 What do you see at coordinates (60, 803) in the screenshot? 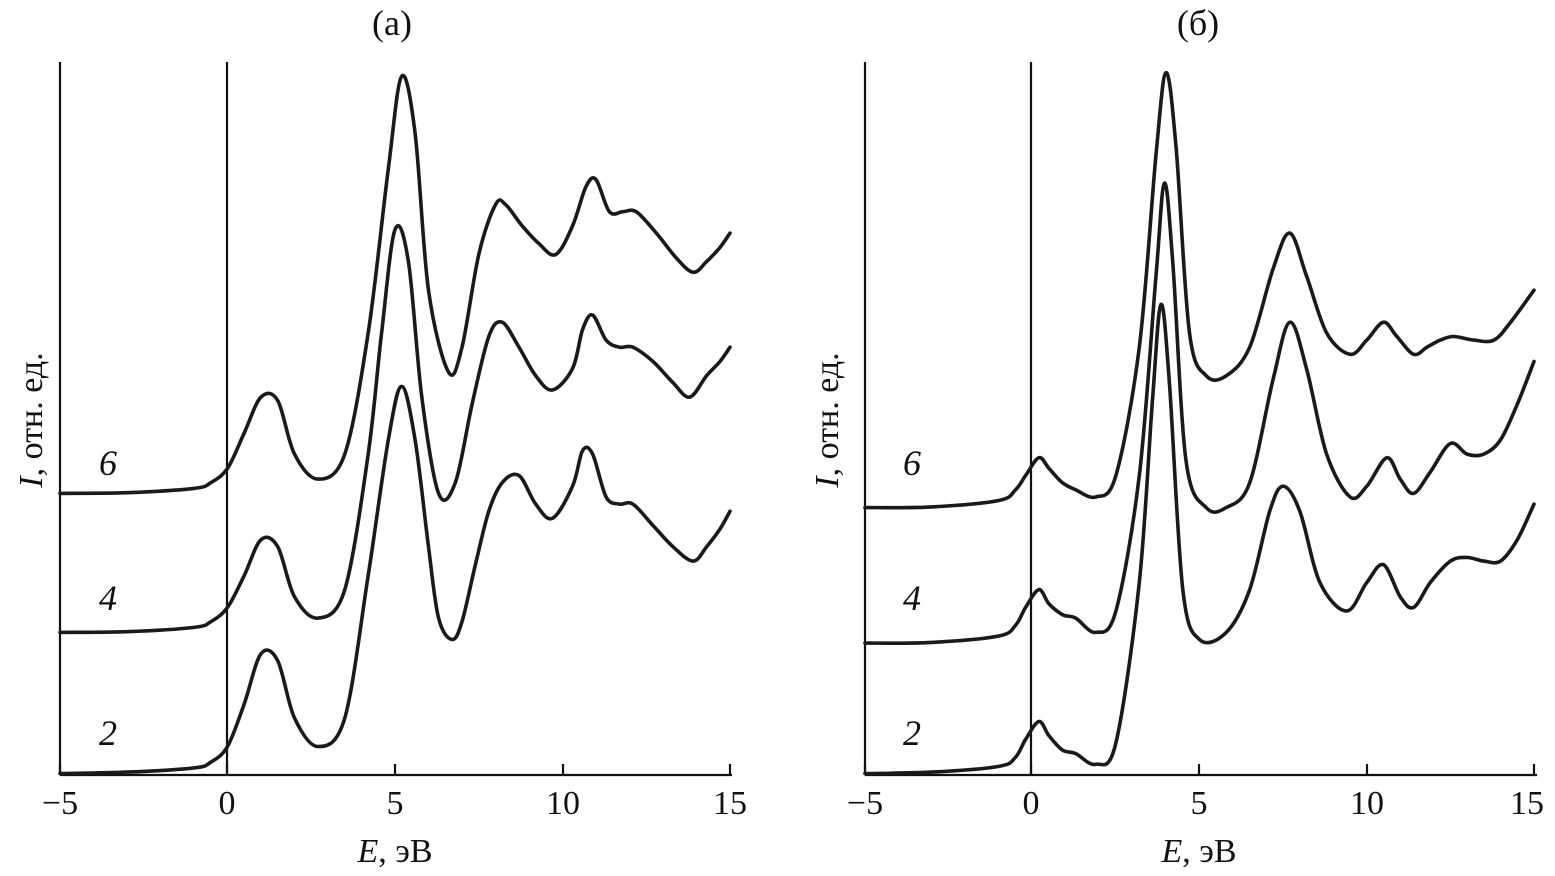
I see `panel-a-tick-label: −5` at bounding box center [60, 803].